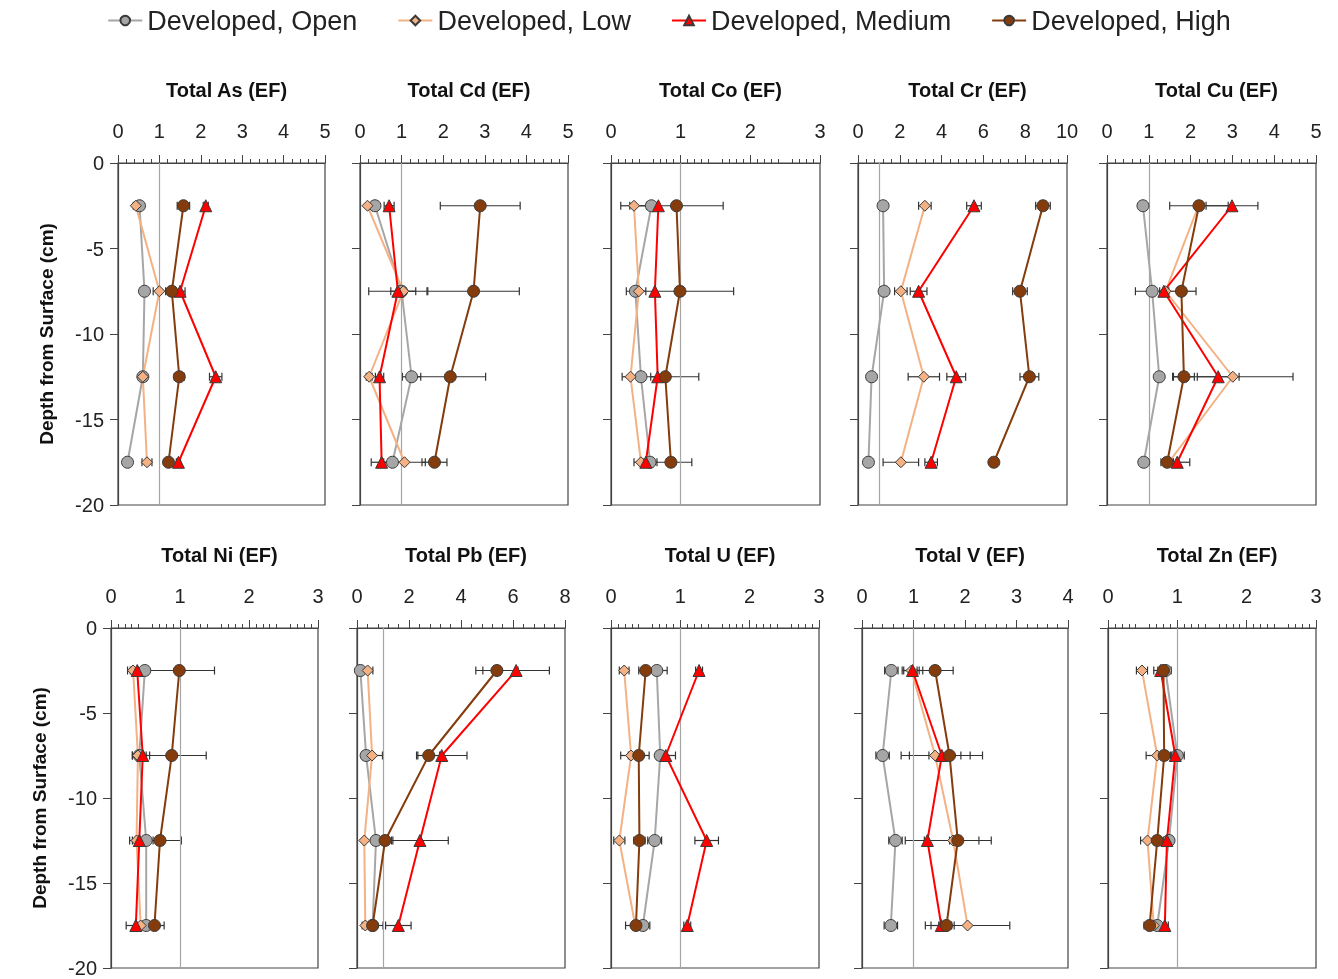 The height and width of the screenshot is (979, 1338). What do you see at coordinates (534, 20) in the screenshot?
I see `legend-label: Developed, Low` at bounding box center [534, 20].